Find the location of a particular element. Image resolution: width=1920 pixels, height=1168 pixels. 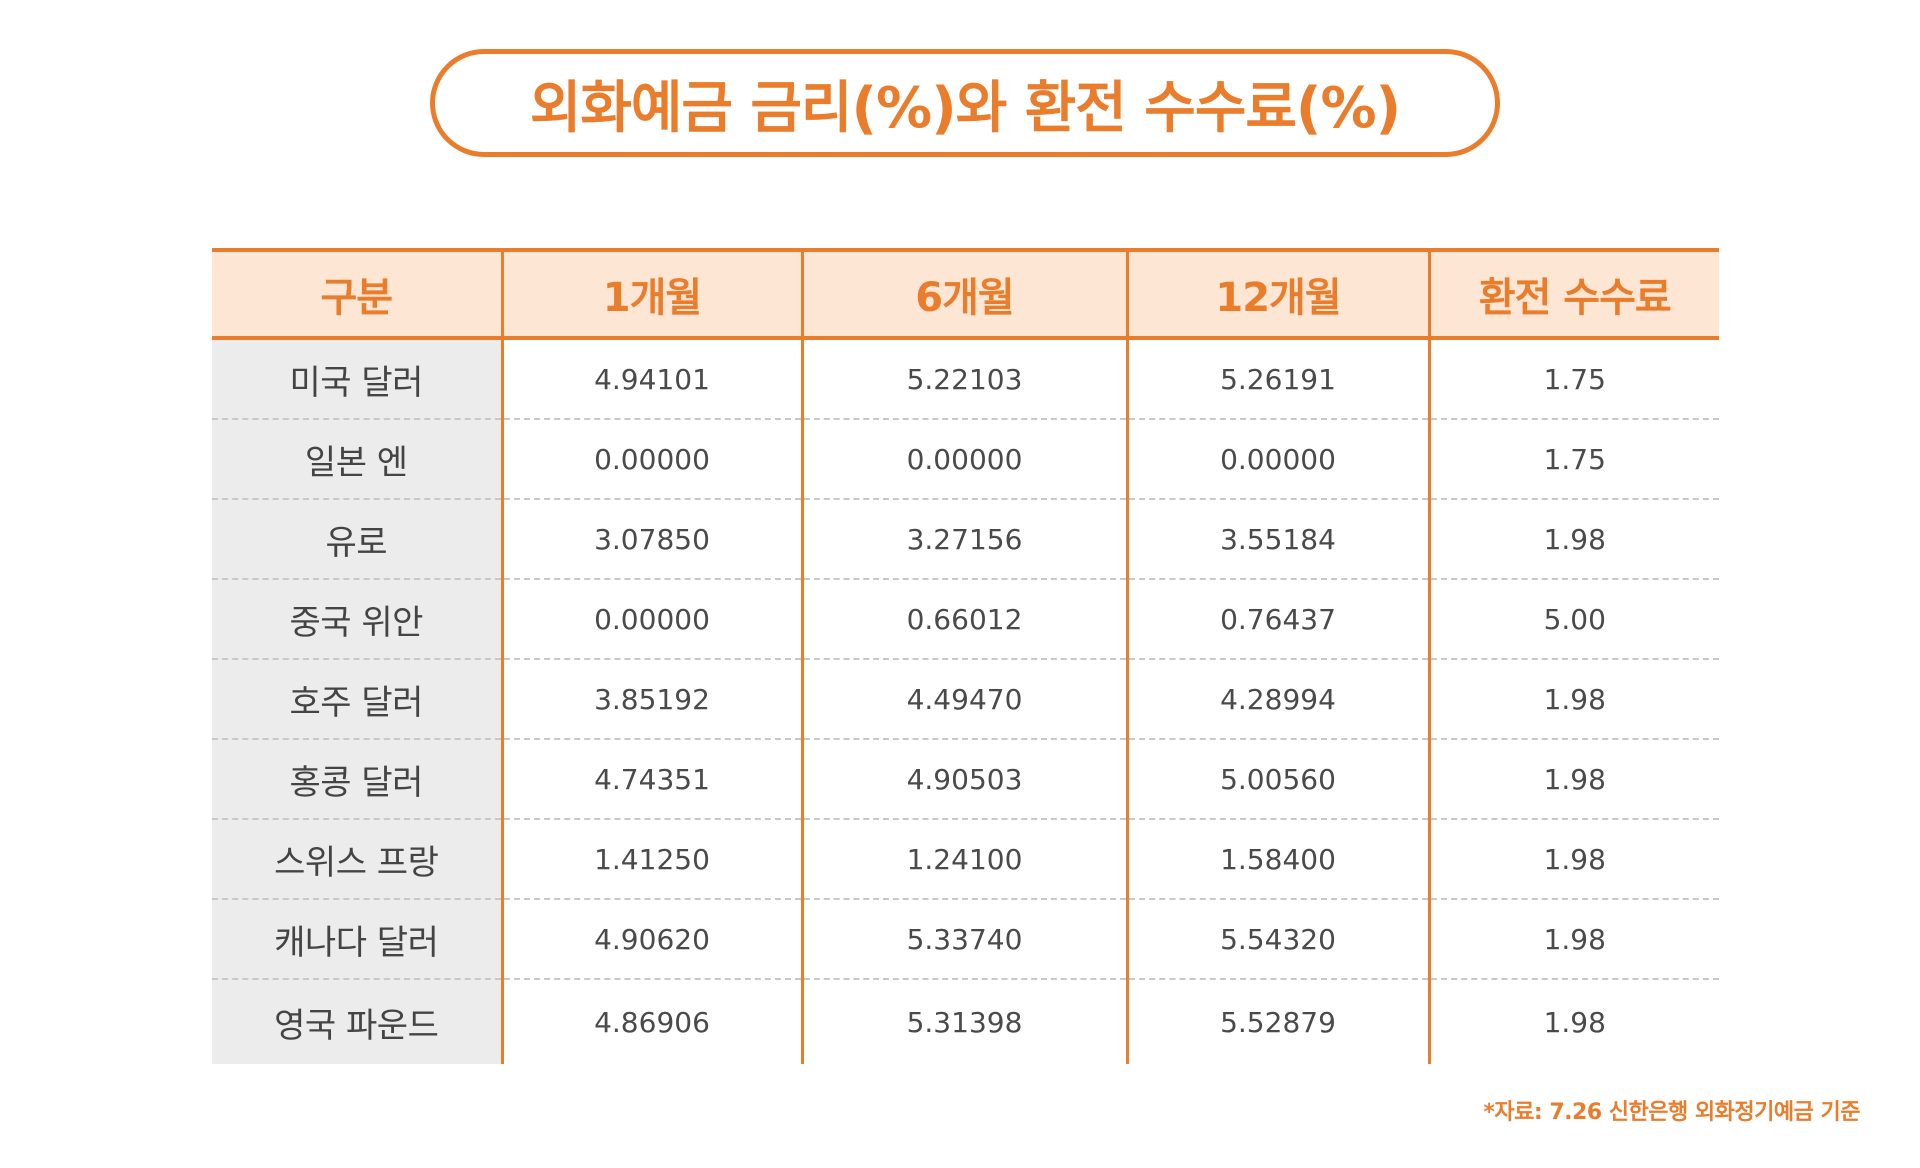

header-cell-6-month: 6개월 is located at coordinates (963, 294).